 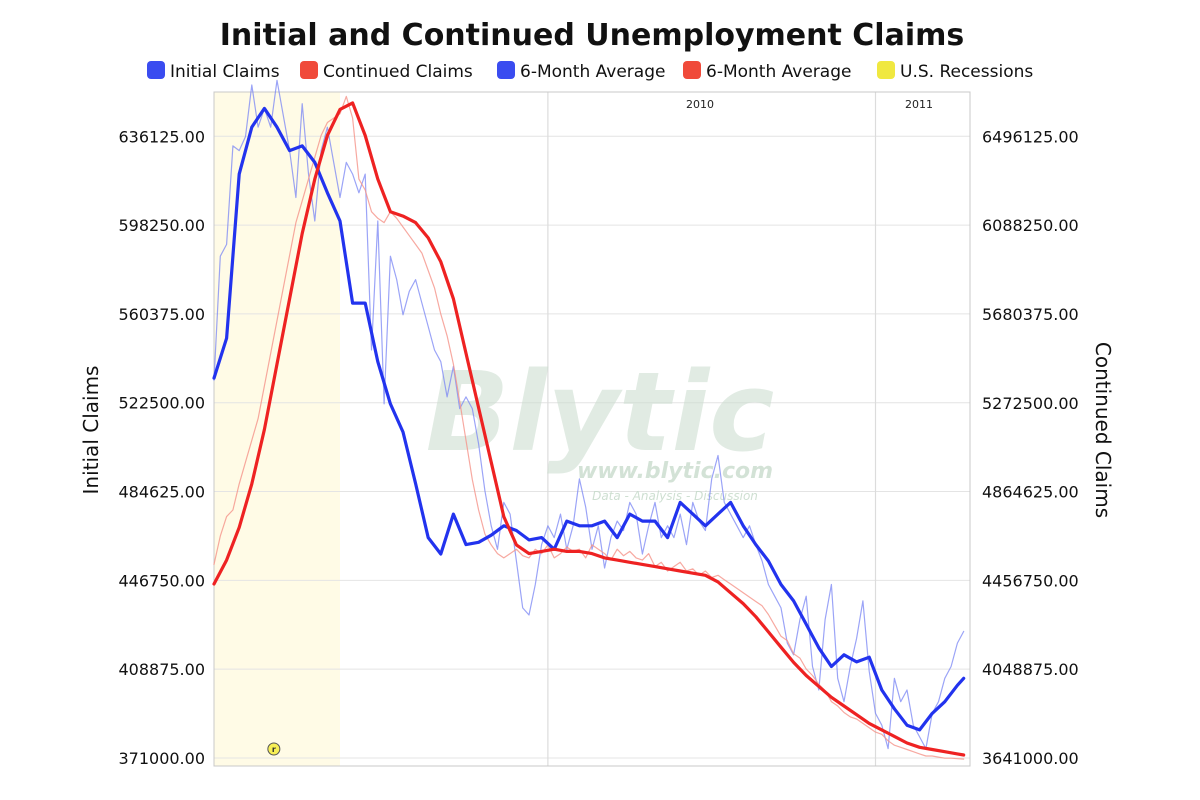 I want to click on y-right-tick-label: 3641000.00, so click(x=1030, y=758).